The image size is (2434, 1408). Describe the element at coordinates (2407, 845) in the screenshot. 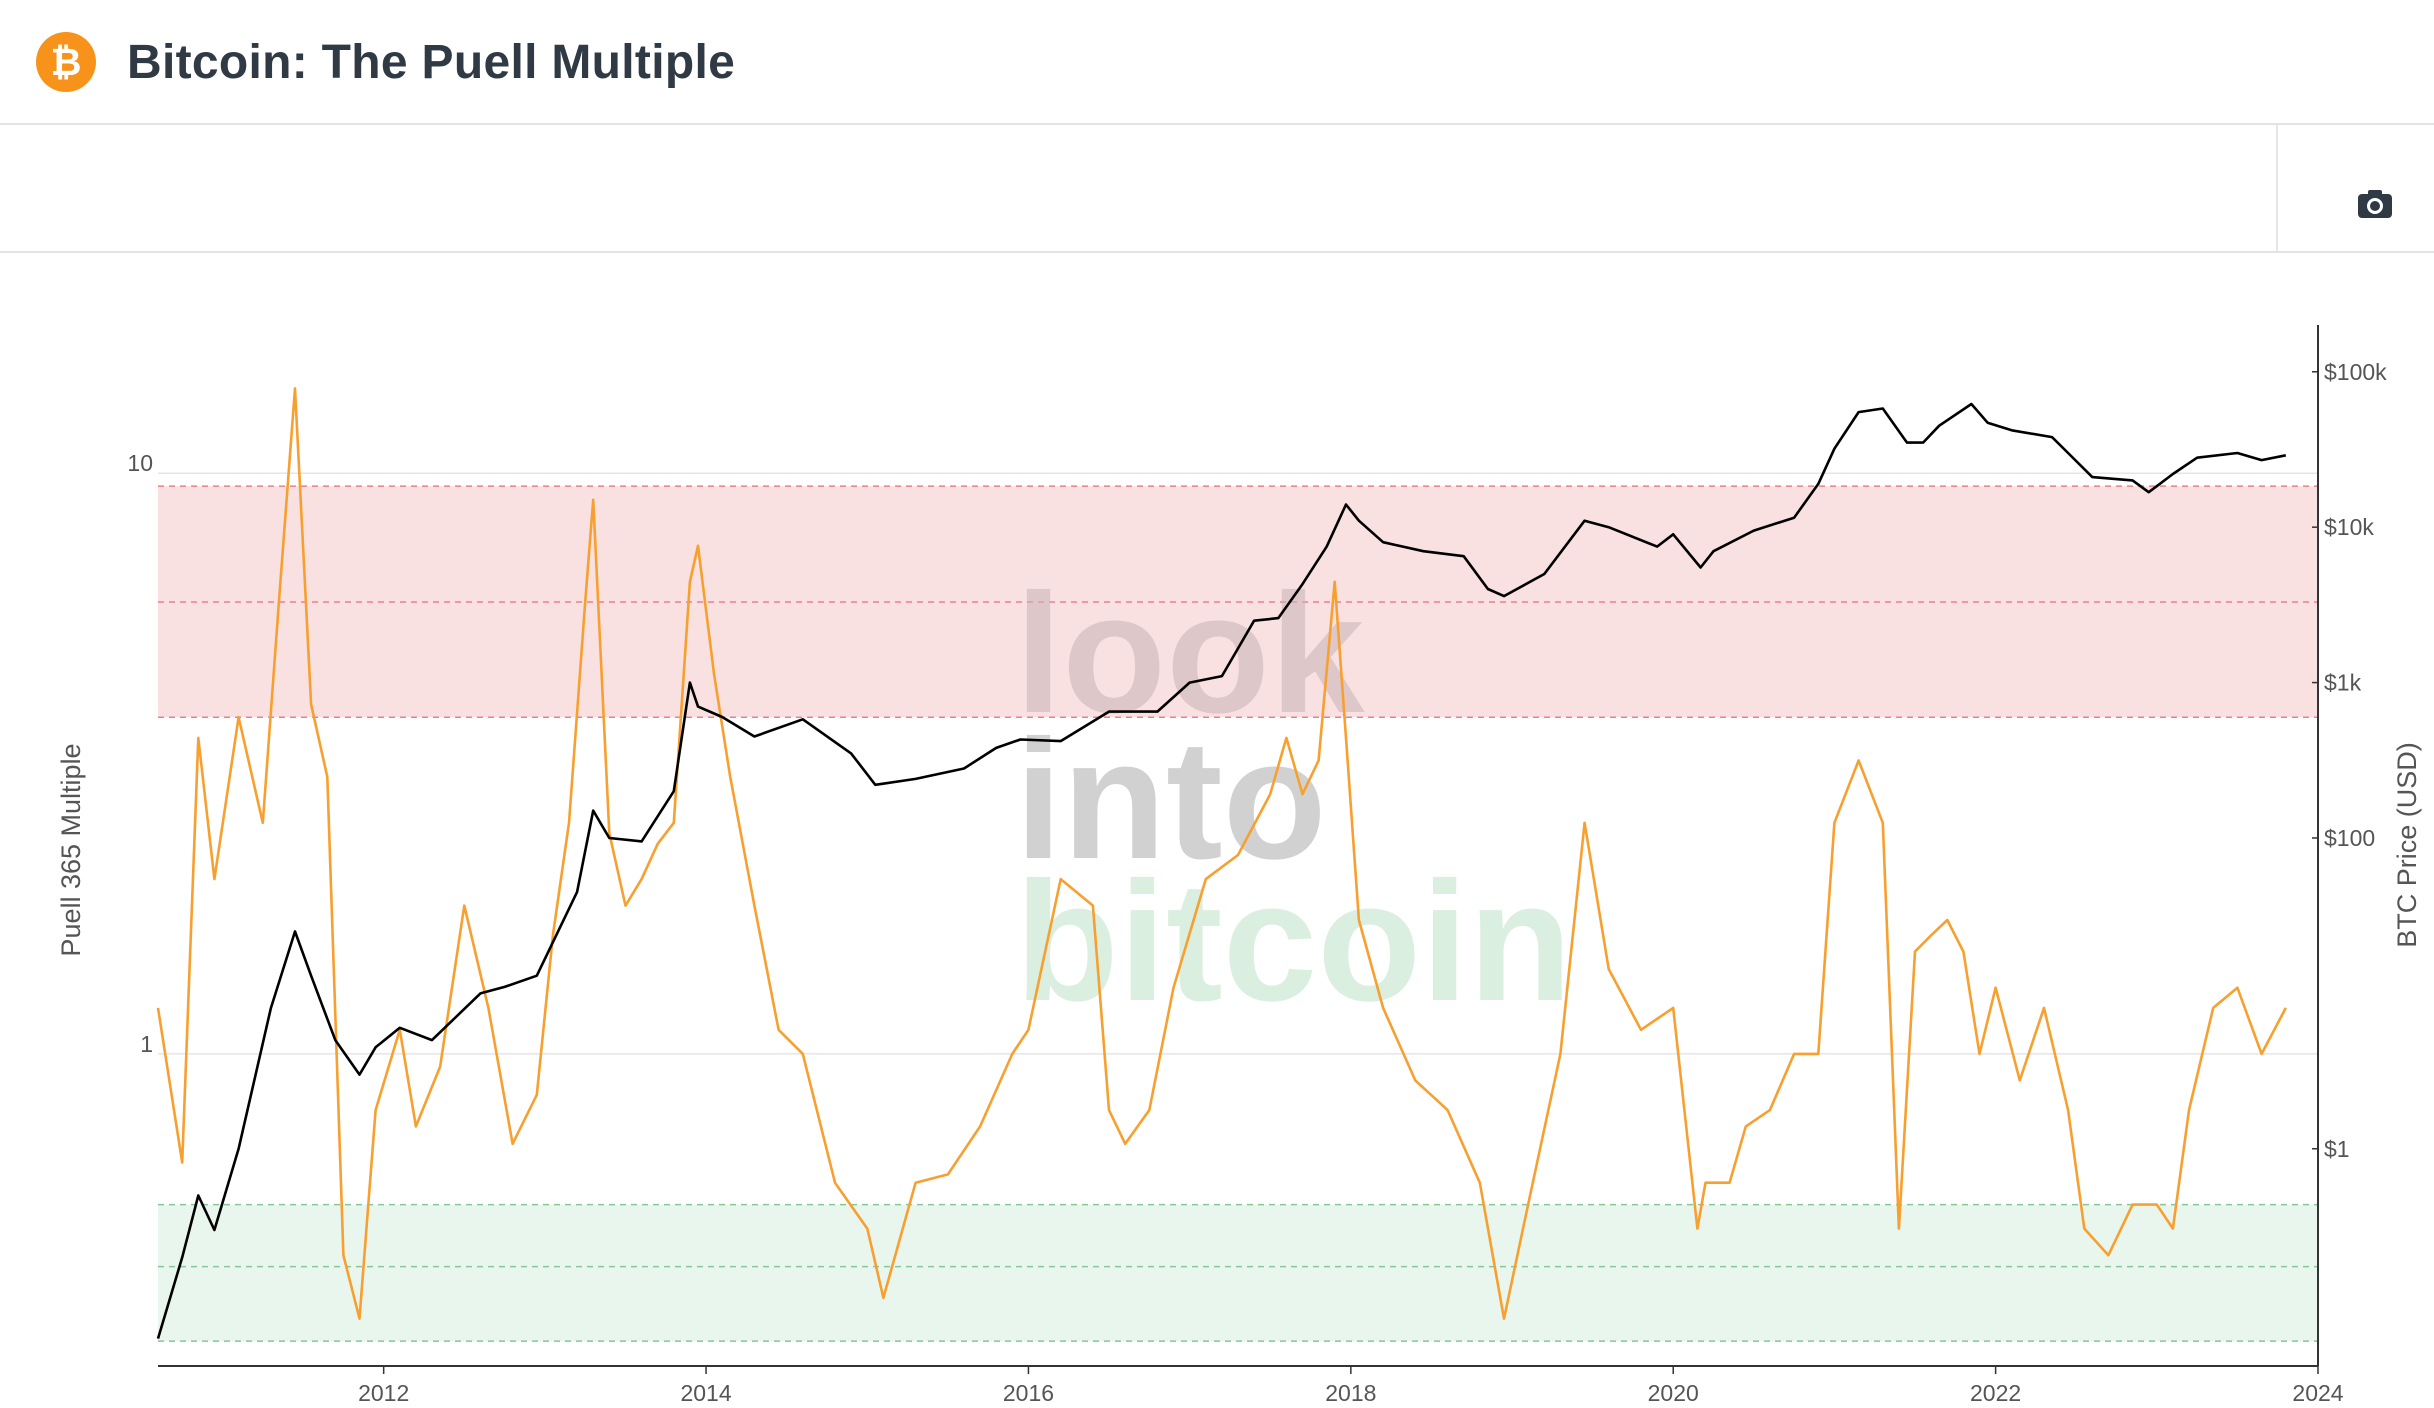

I see `right-axis-title: BTC Price (USD)` at that location.